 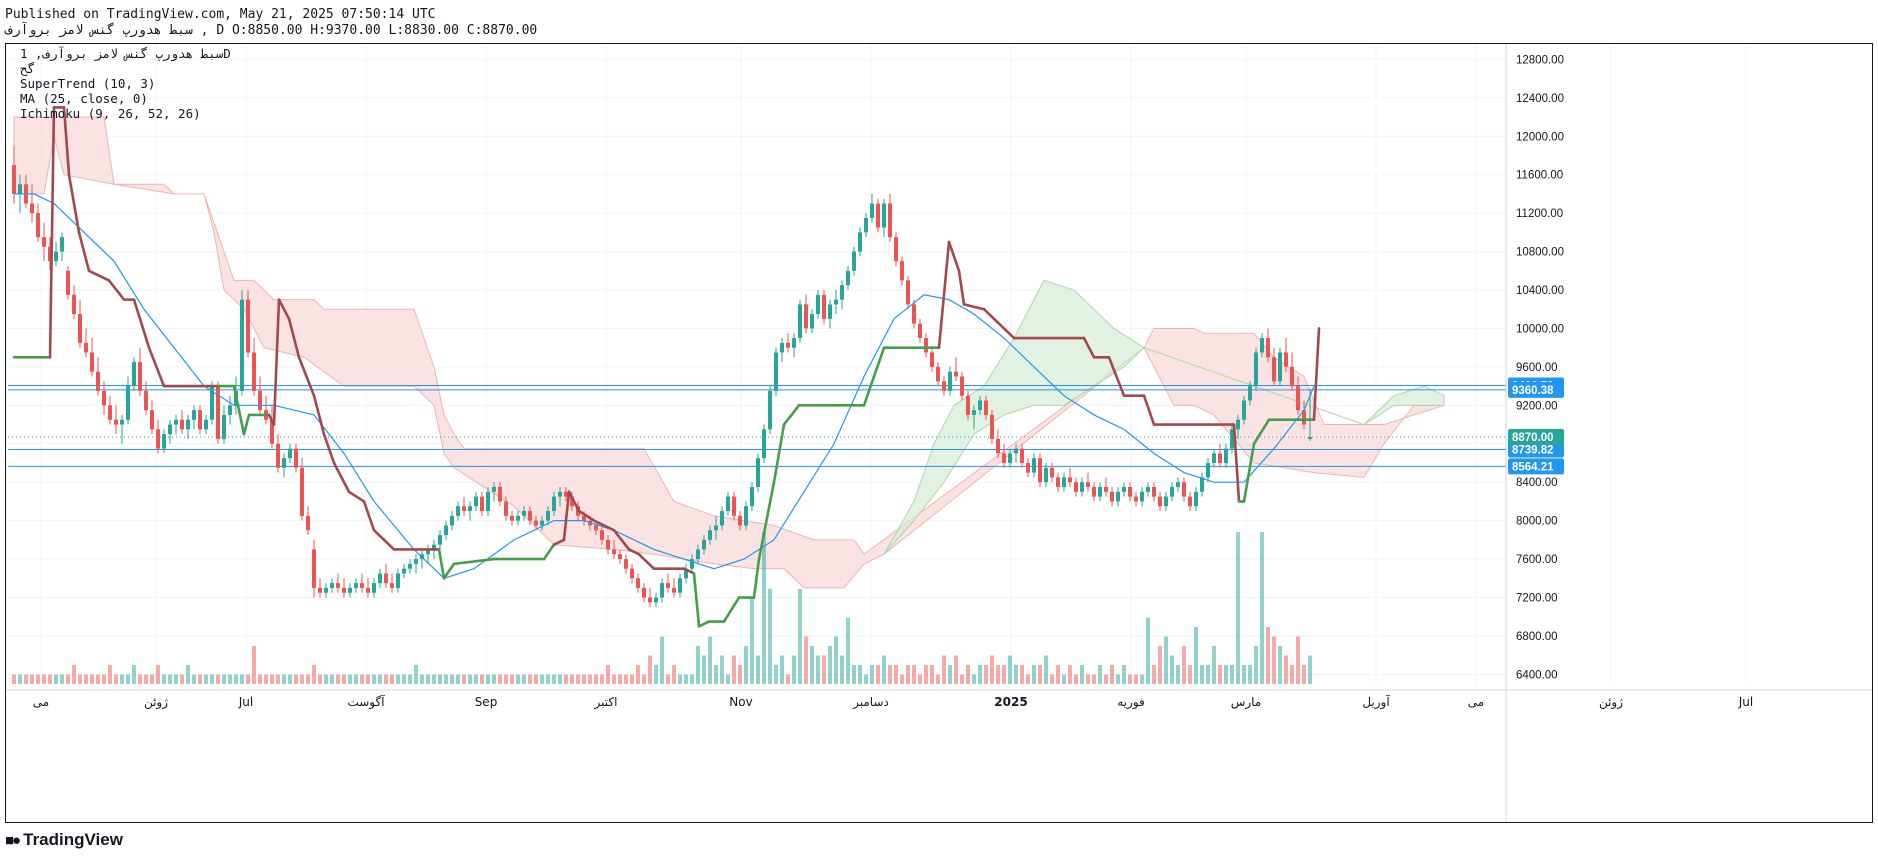 I want to click on x-tick-label: می, so click(x=1476, y=702).